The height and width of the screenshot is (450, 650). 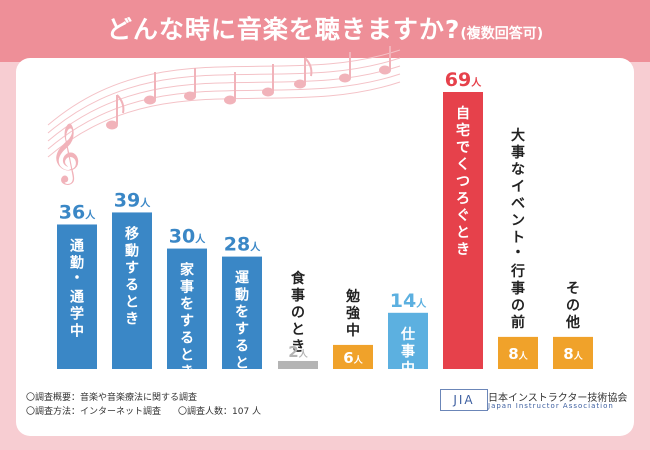 I want to click on bar-label-7: 事, so click(x=408, y=351).